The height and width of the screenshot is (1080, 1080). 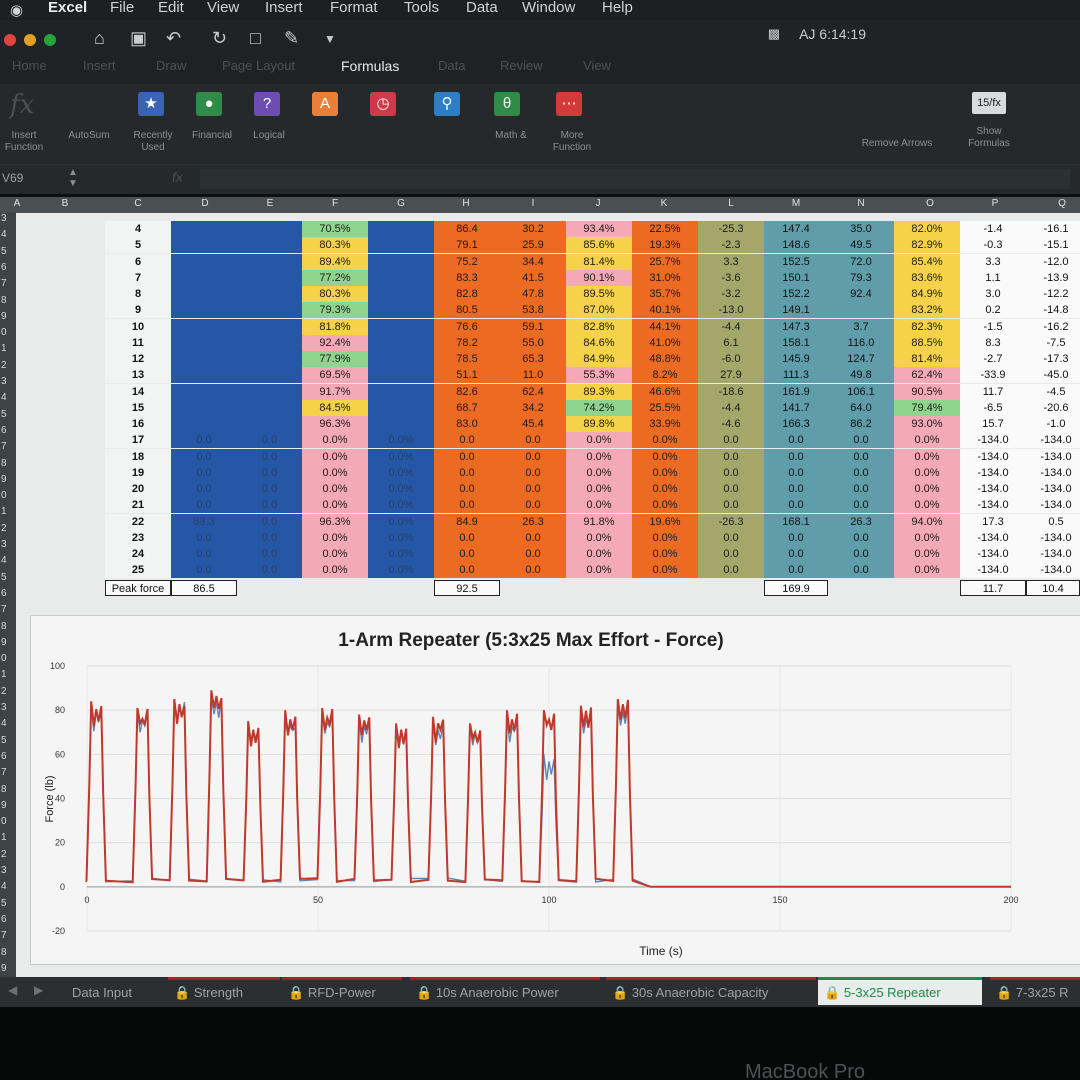 What do you see at coordinates (533, 407) in the screenshot?
I see `table-cell: 34.2` at bounding box center [533, 407].